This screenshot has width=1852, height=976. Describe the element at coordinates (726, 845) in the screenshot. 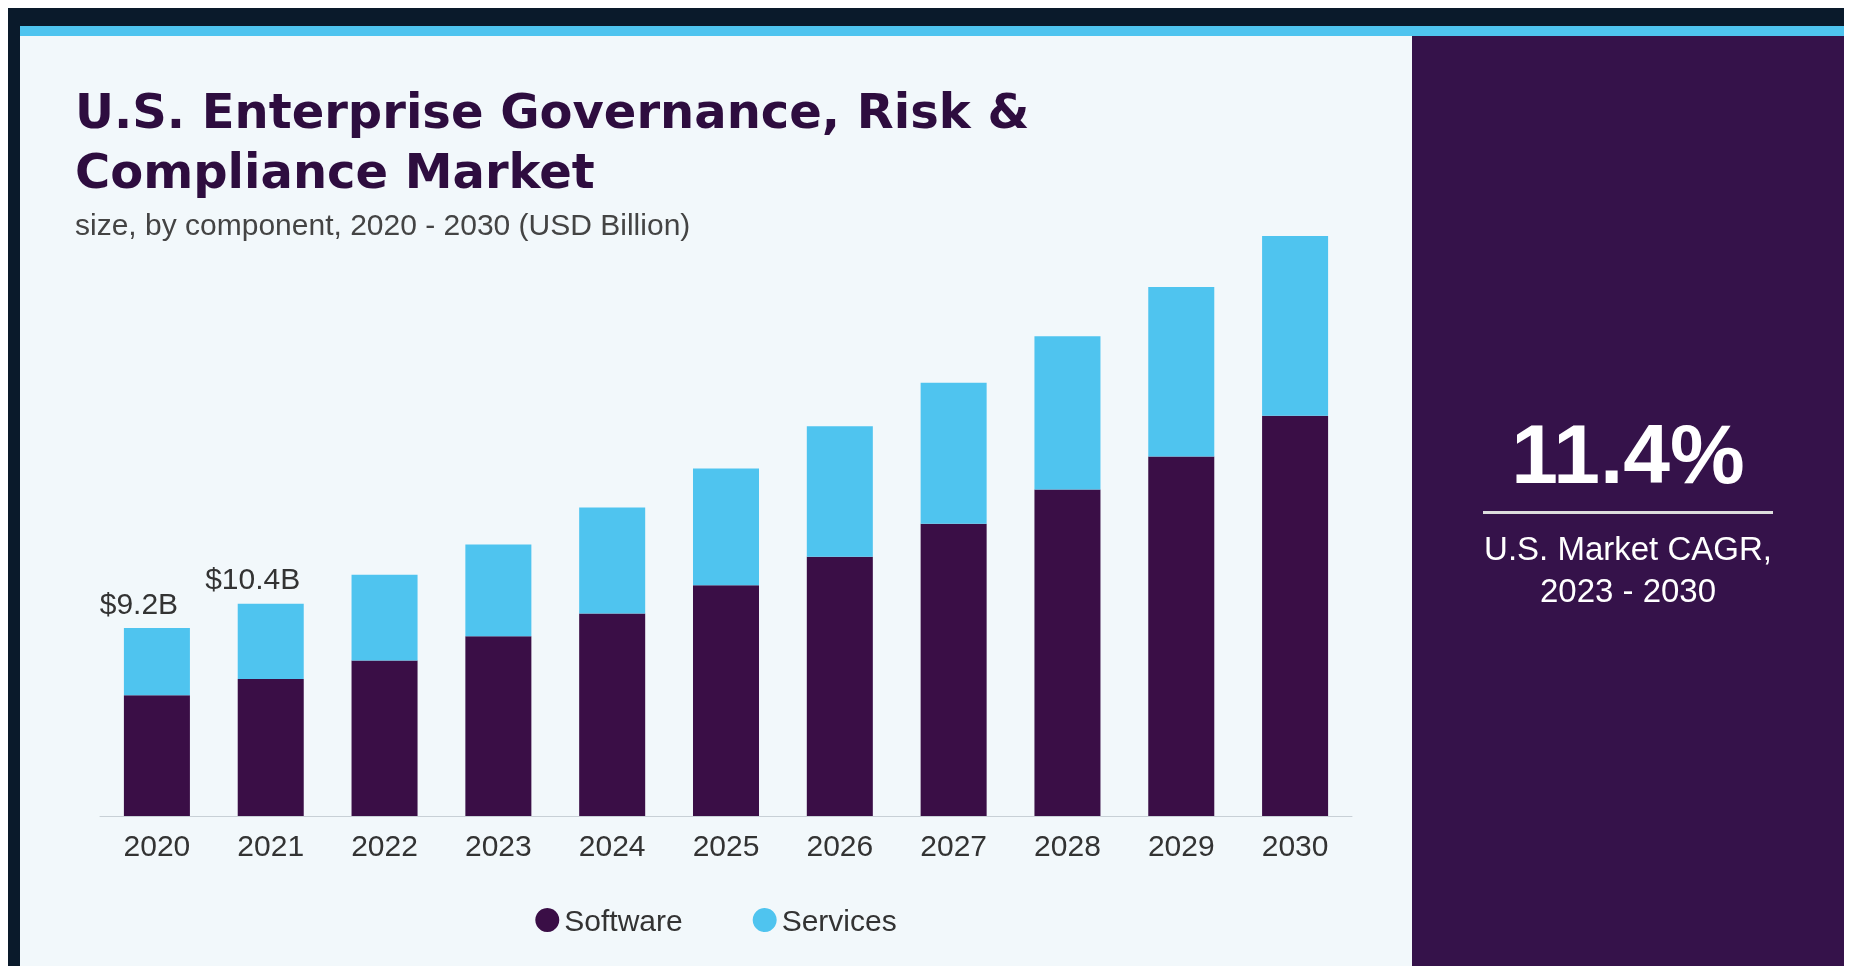

I see `x-tick-label: 2025` at that location.